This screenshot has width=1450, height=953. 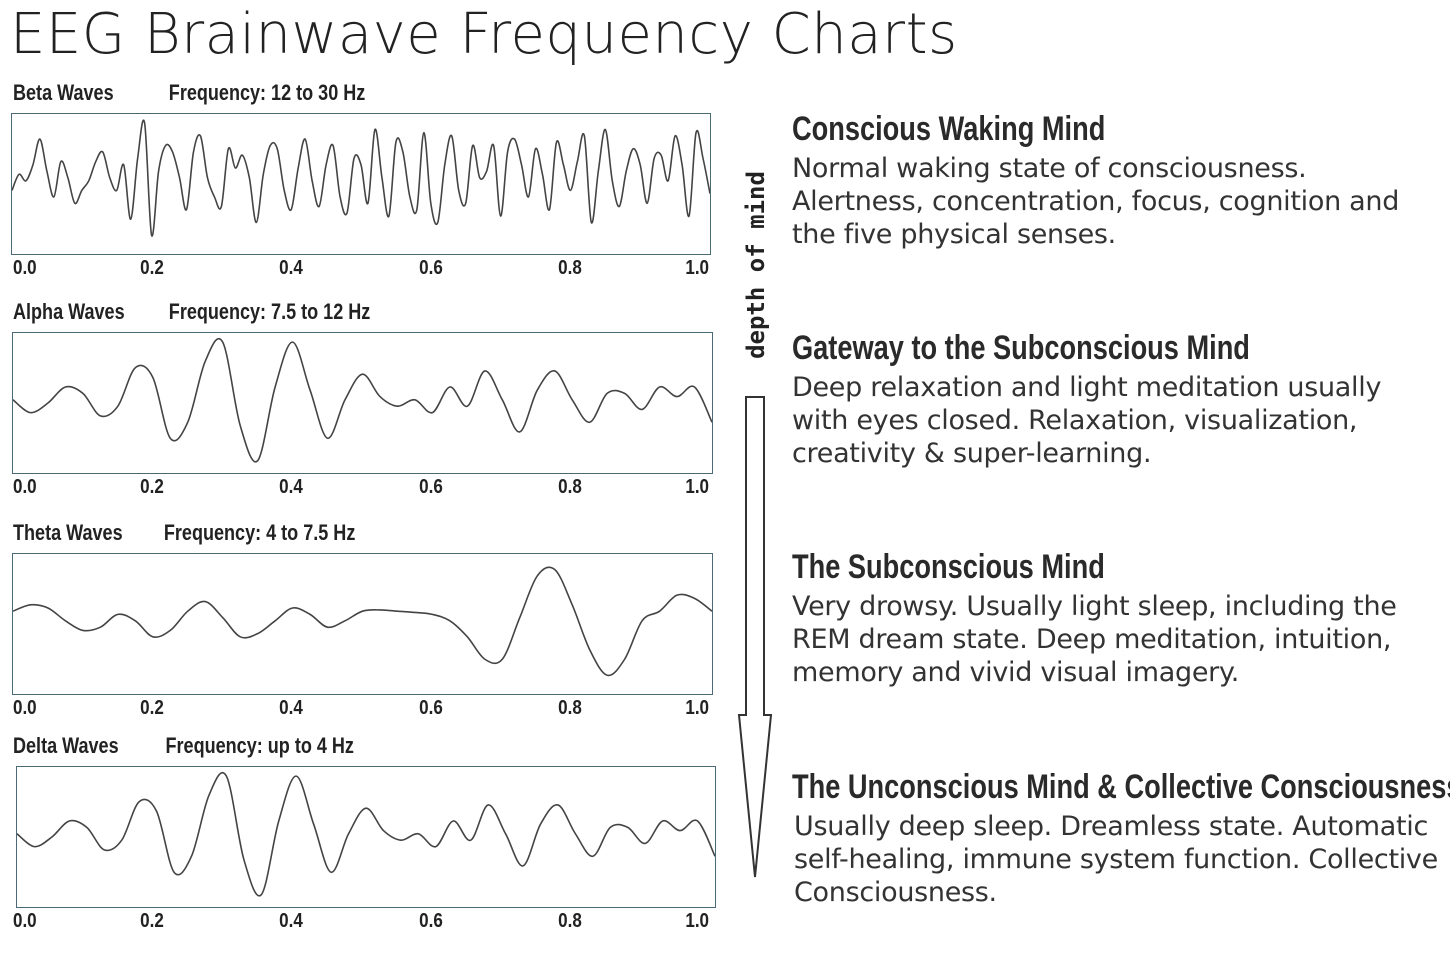 I want to click on theta-wave-chart, so click(x=362, y=624).